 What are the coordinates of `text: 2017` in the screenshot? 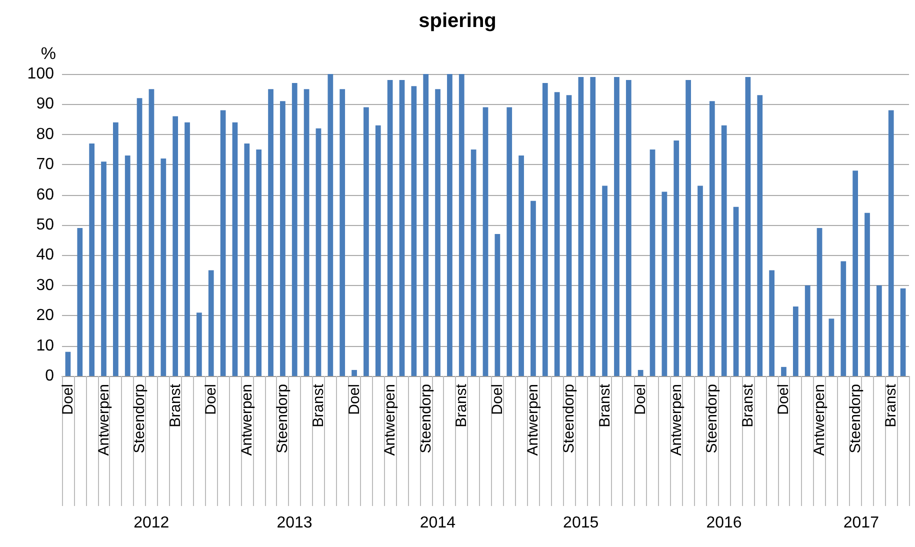 It's located at (861, 523).